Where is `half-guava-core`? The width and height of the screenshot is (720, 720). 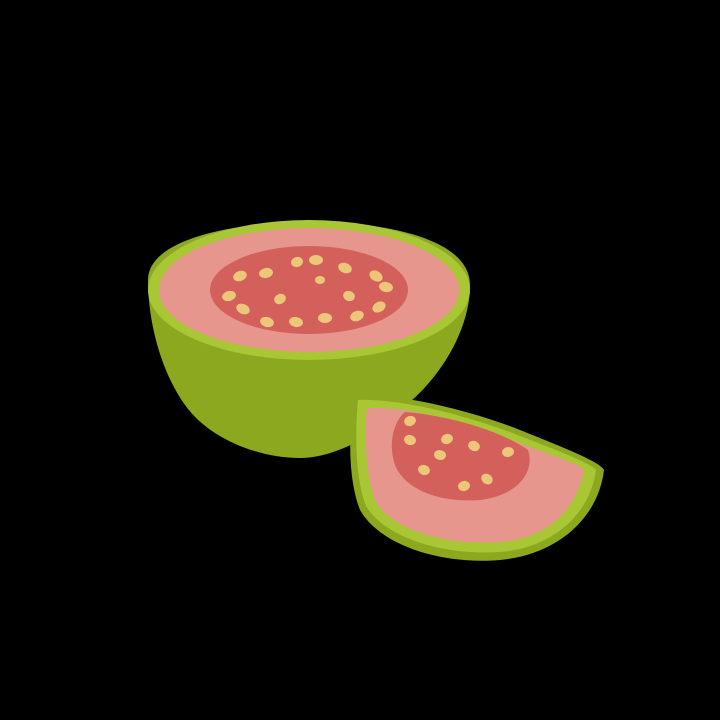
half-guava-core is located at coordinates (309, 290).